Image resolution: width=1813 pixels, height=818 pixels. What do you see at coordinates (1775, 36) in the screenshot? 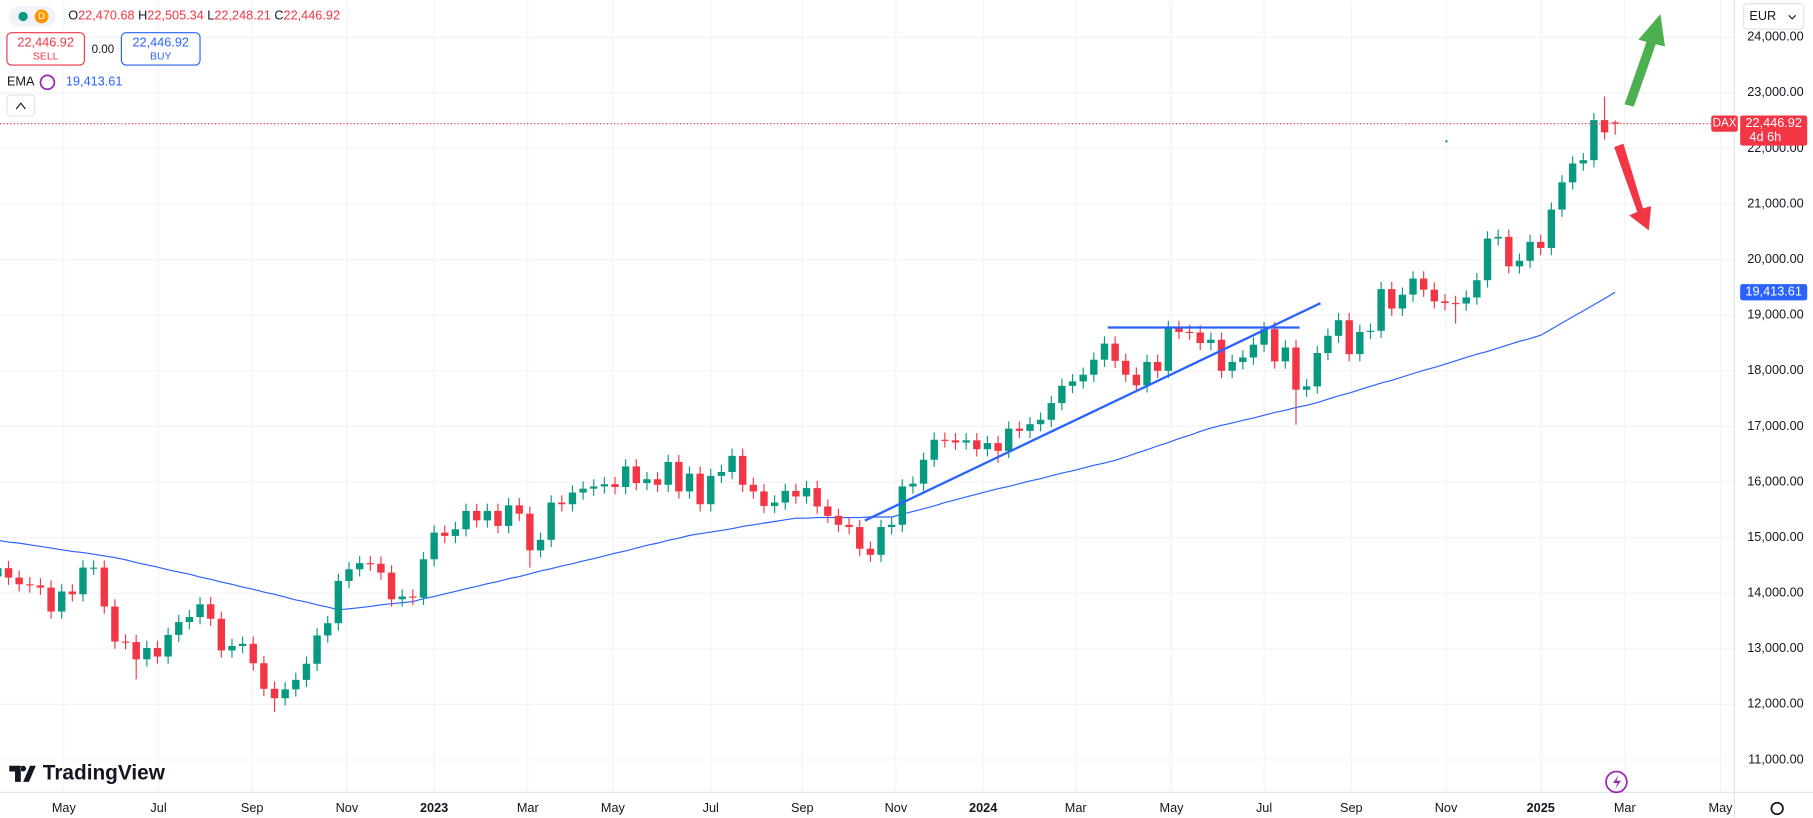
I see `y-tick-label: 24,000.00` at bounding box center [1775, 36].